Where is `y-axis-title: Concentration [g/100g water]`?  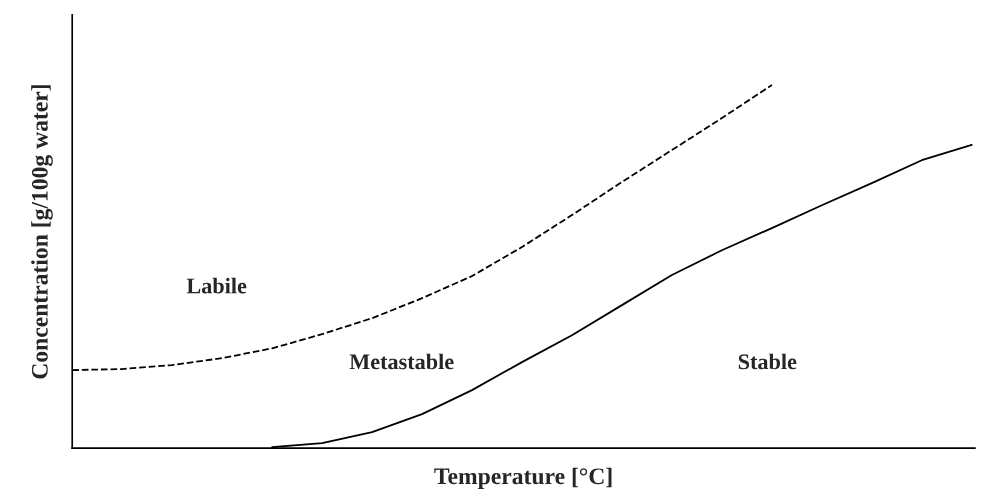 y-axis-title: Concentration [g/100g water] is located at coordinates (42, 232).